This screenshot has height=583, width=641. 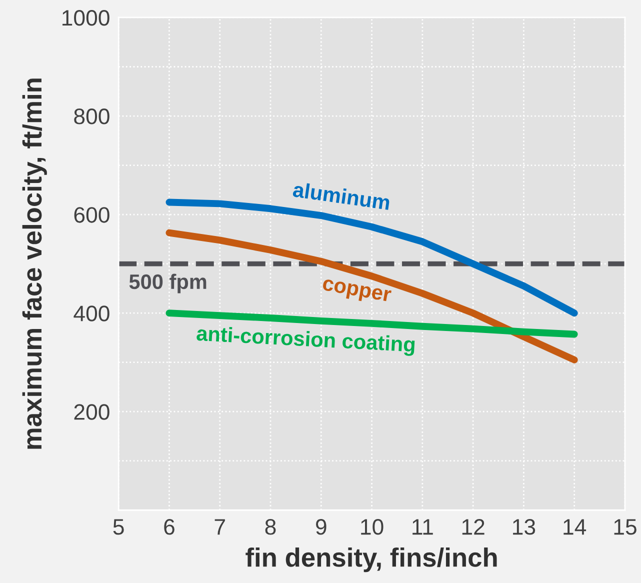 I want to click on x-tick-label: 7, so click(x=219, y=527).